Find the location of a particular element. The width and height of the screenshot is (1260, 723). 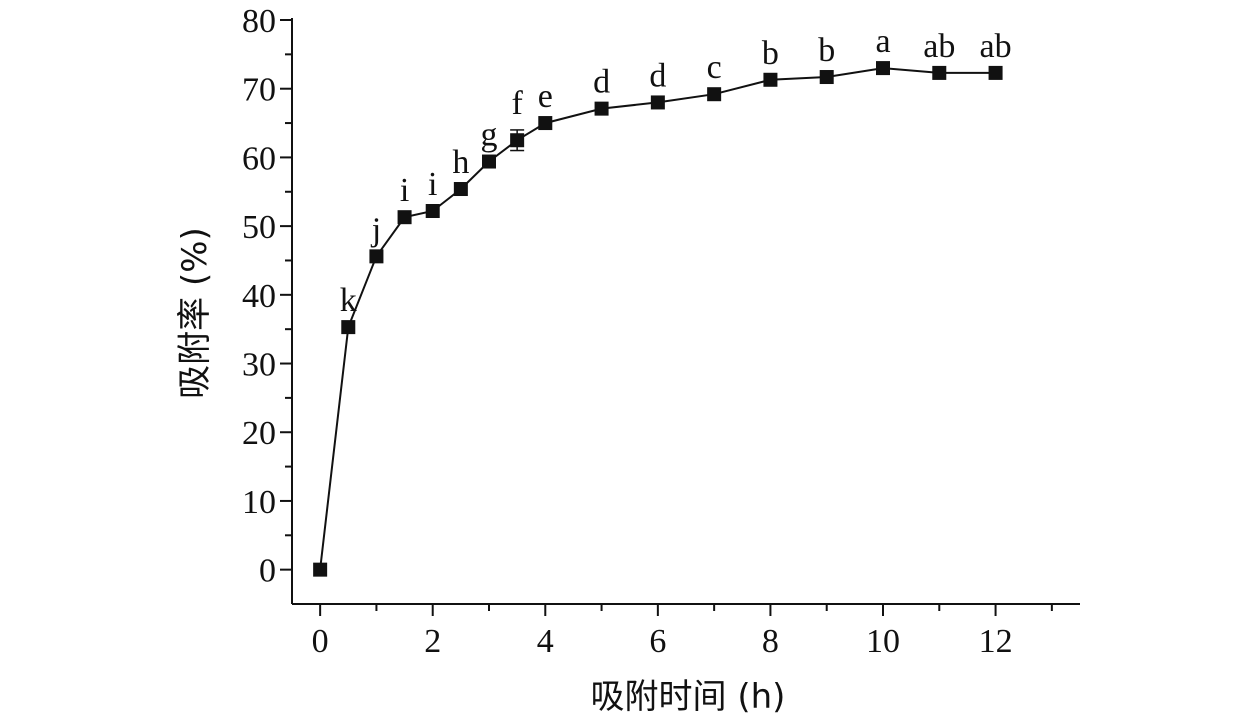

significance-letter: k is located at coordinates (348, 300).